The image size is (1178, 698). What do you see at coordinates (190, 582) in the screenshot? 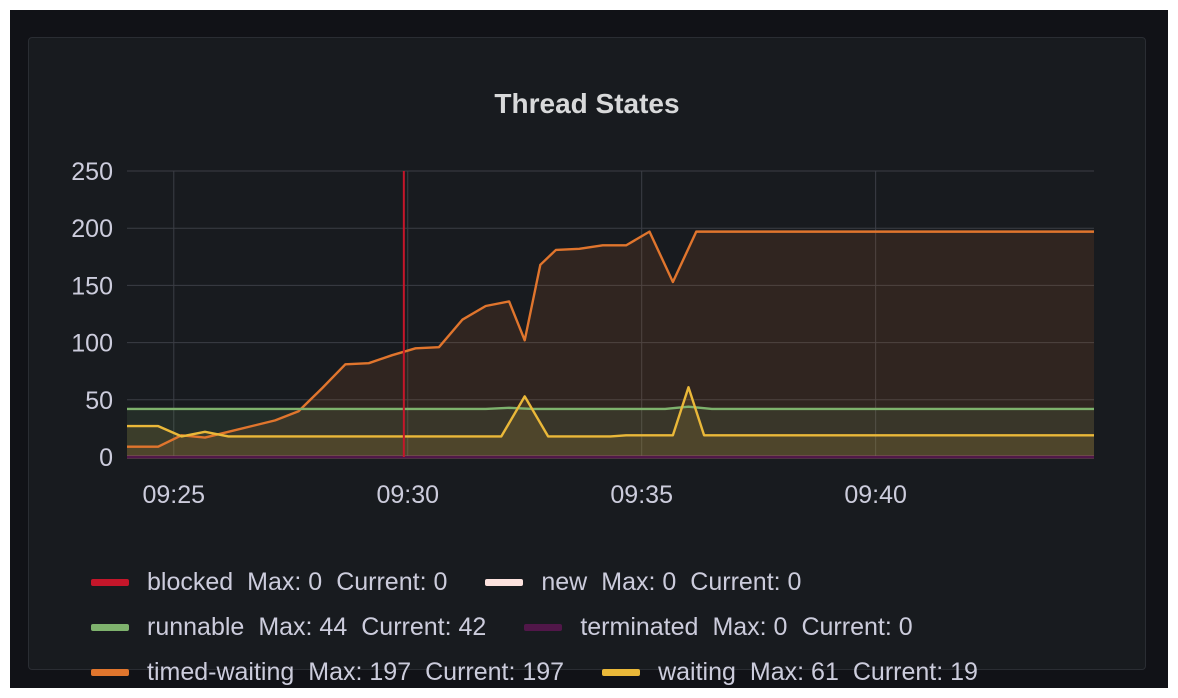
I see `legend-label: blocked` at bounding box center [190, 582].